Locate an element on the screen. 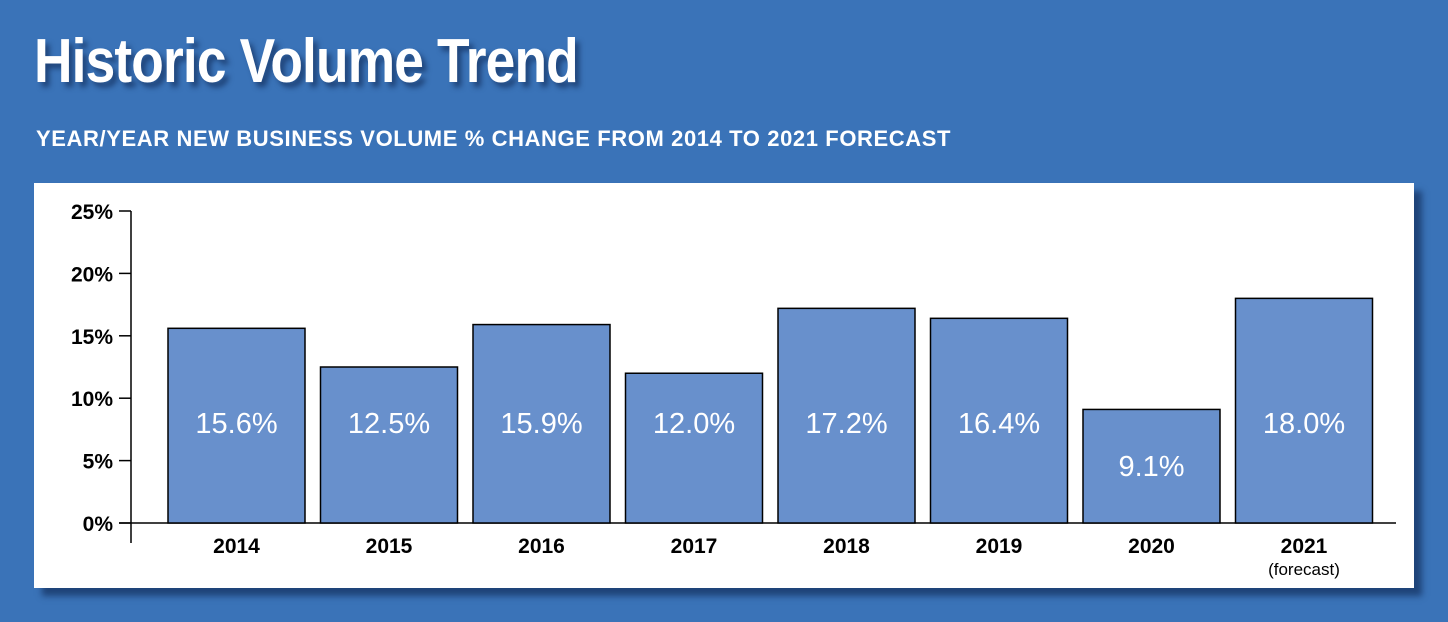 The image size is (1448, 622). y-tick-label: 15% is located at coordinates (92, 337).